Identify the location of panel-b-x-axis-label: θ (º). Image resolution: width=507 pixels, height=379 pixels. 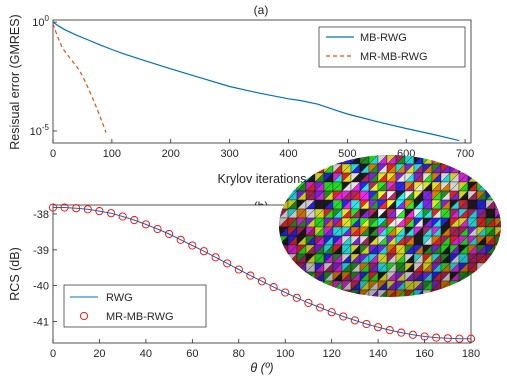
(261, 368).